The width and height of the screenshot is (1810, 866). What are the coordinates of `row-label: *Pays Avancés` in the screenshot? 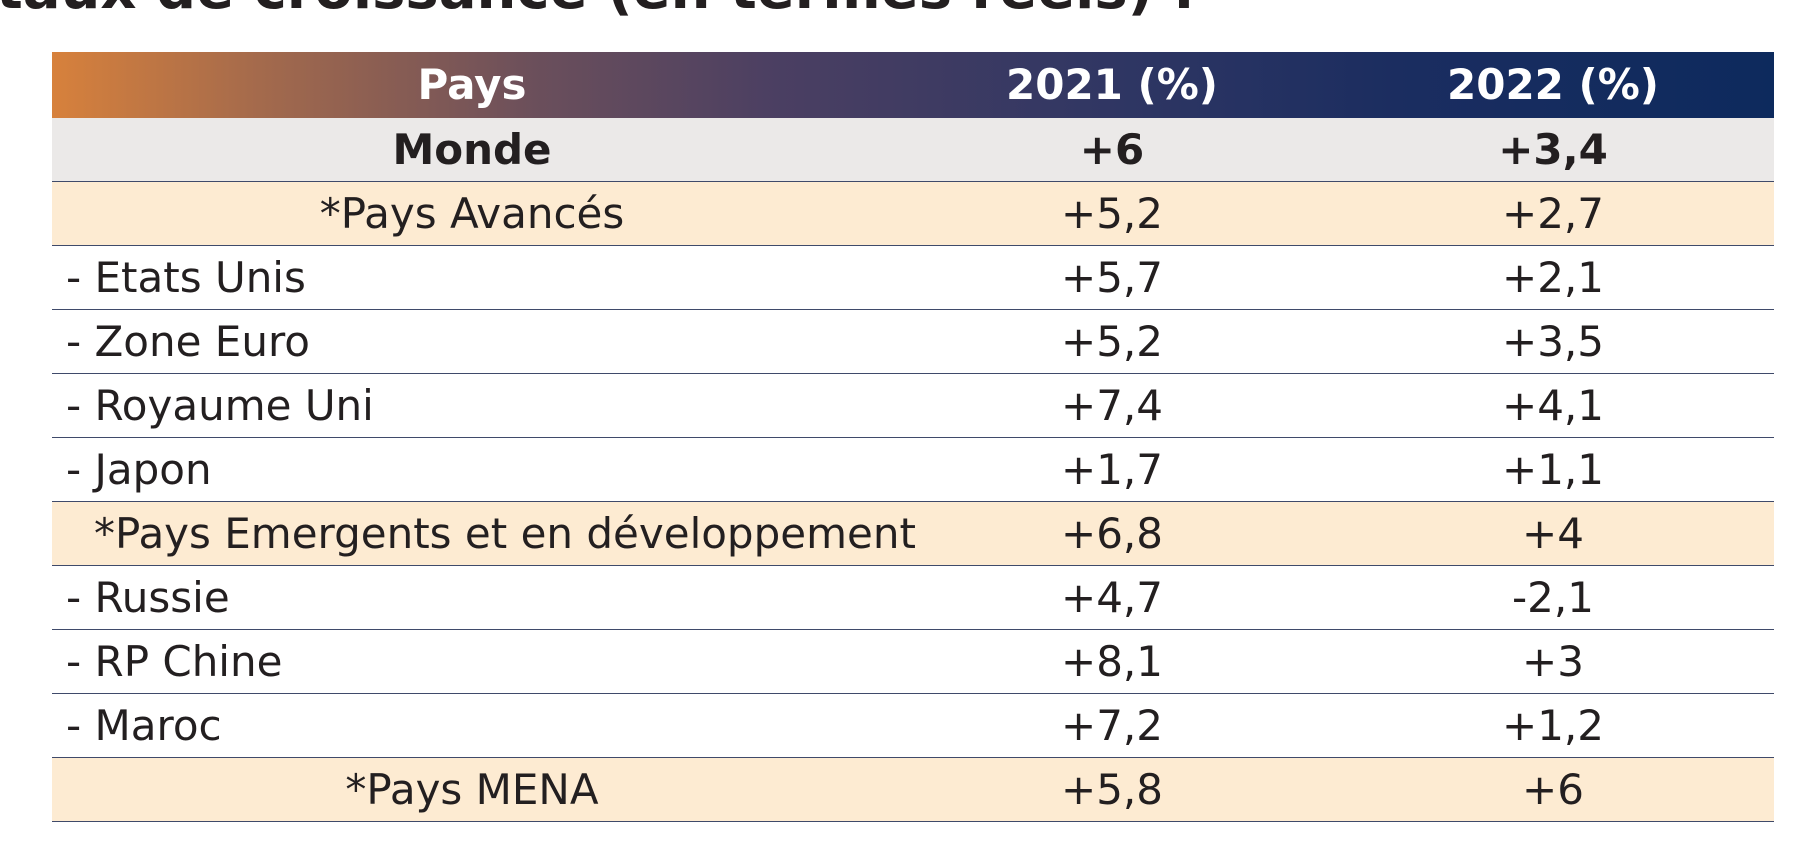 It's located at (472, 213).